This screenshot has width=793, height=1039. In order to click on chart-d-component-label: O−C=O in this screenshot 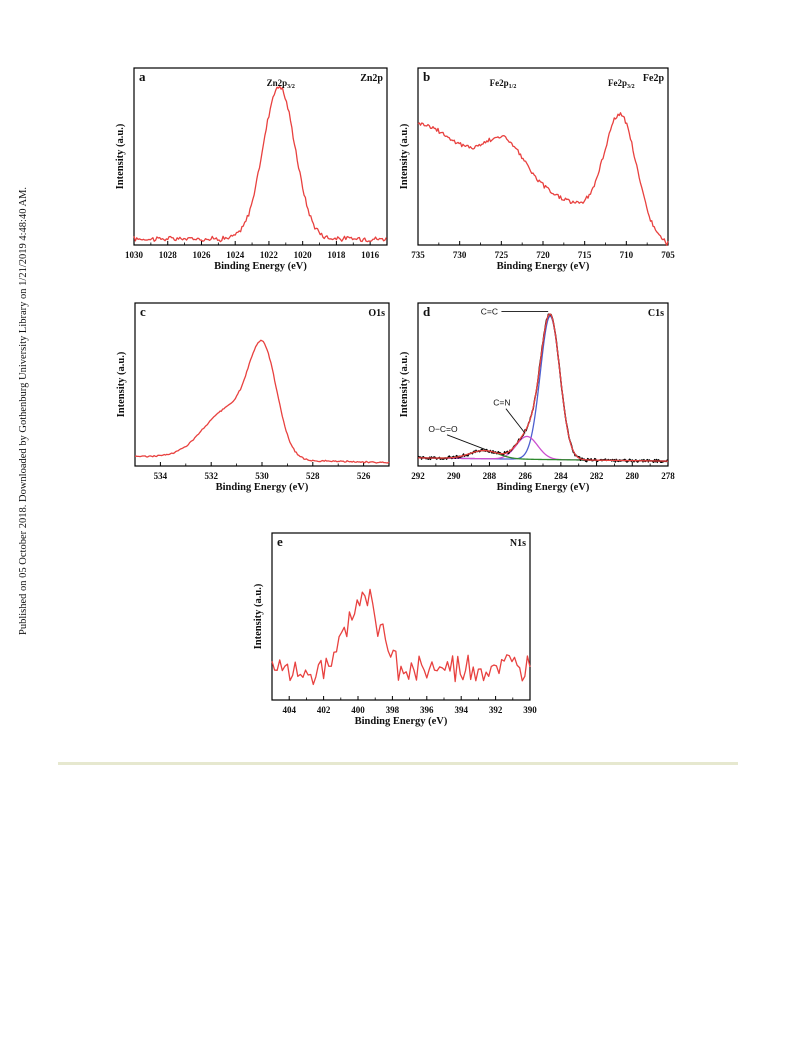, I will do `click(443, 429)`.